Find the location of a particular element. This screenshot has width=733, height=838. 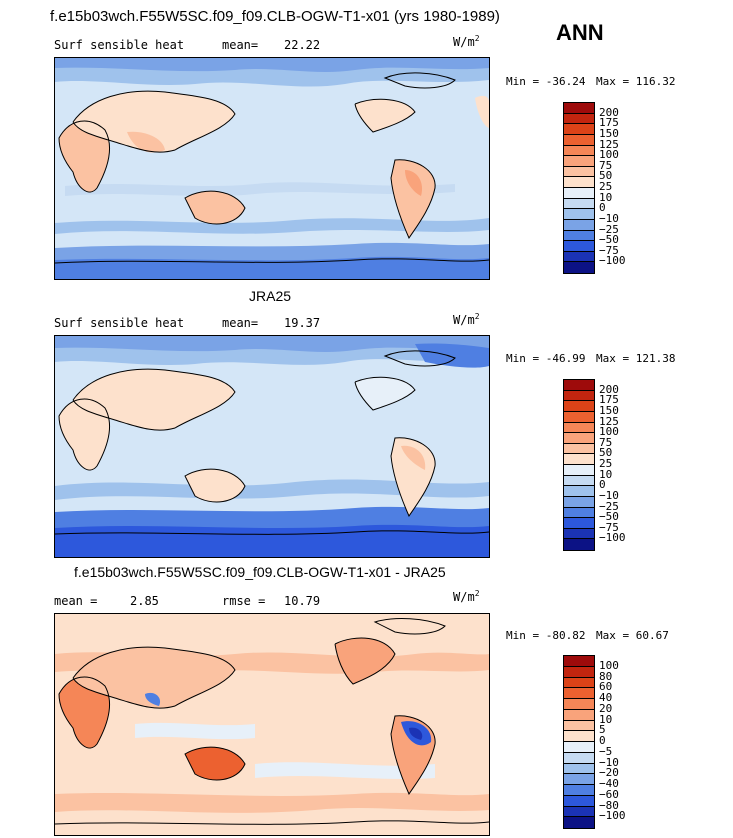

panel2-colorbar: 200 175 150 125 100 75 50 25 10 0 −10 −25 −50 −75 −100 is located at coordinates (603, 465).